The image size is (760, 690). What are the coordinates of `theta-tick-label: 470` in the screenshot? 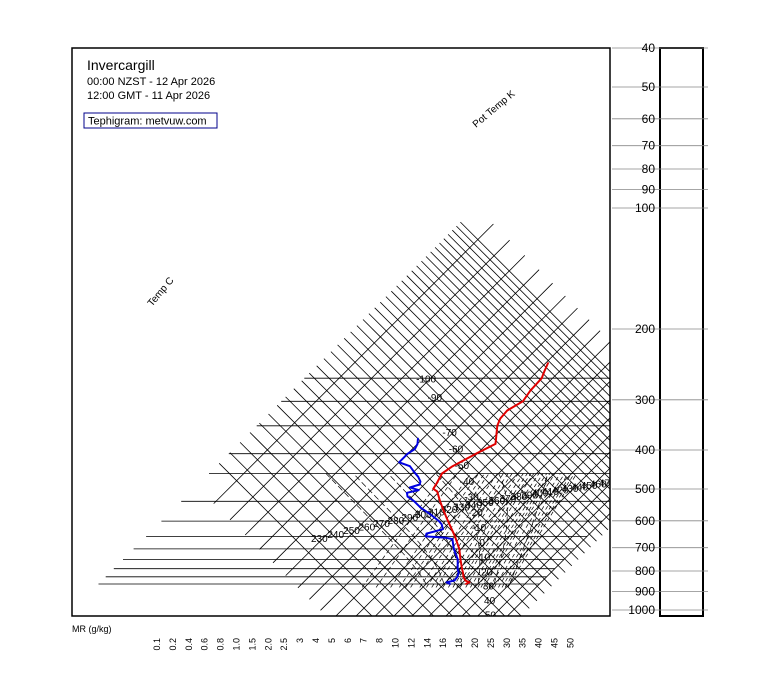 It's located at (607, 483).